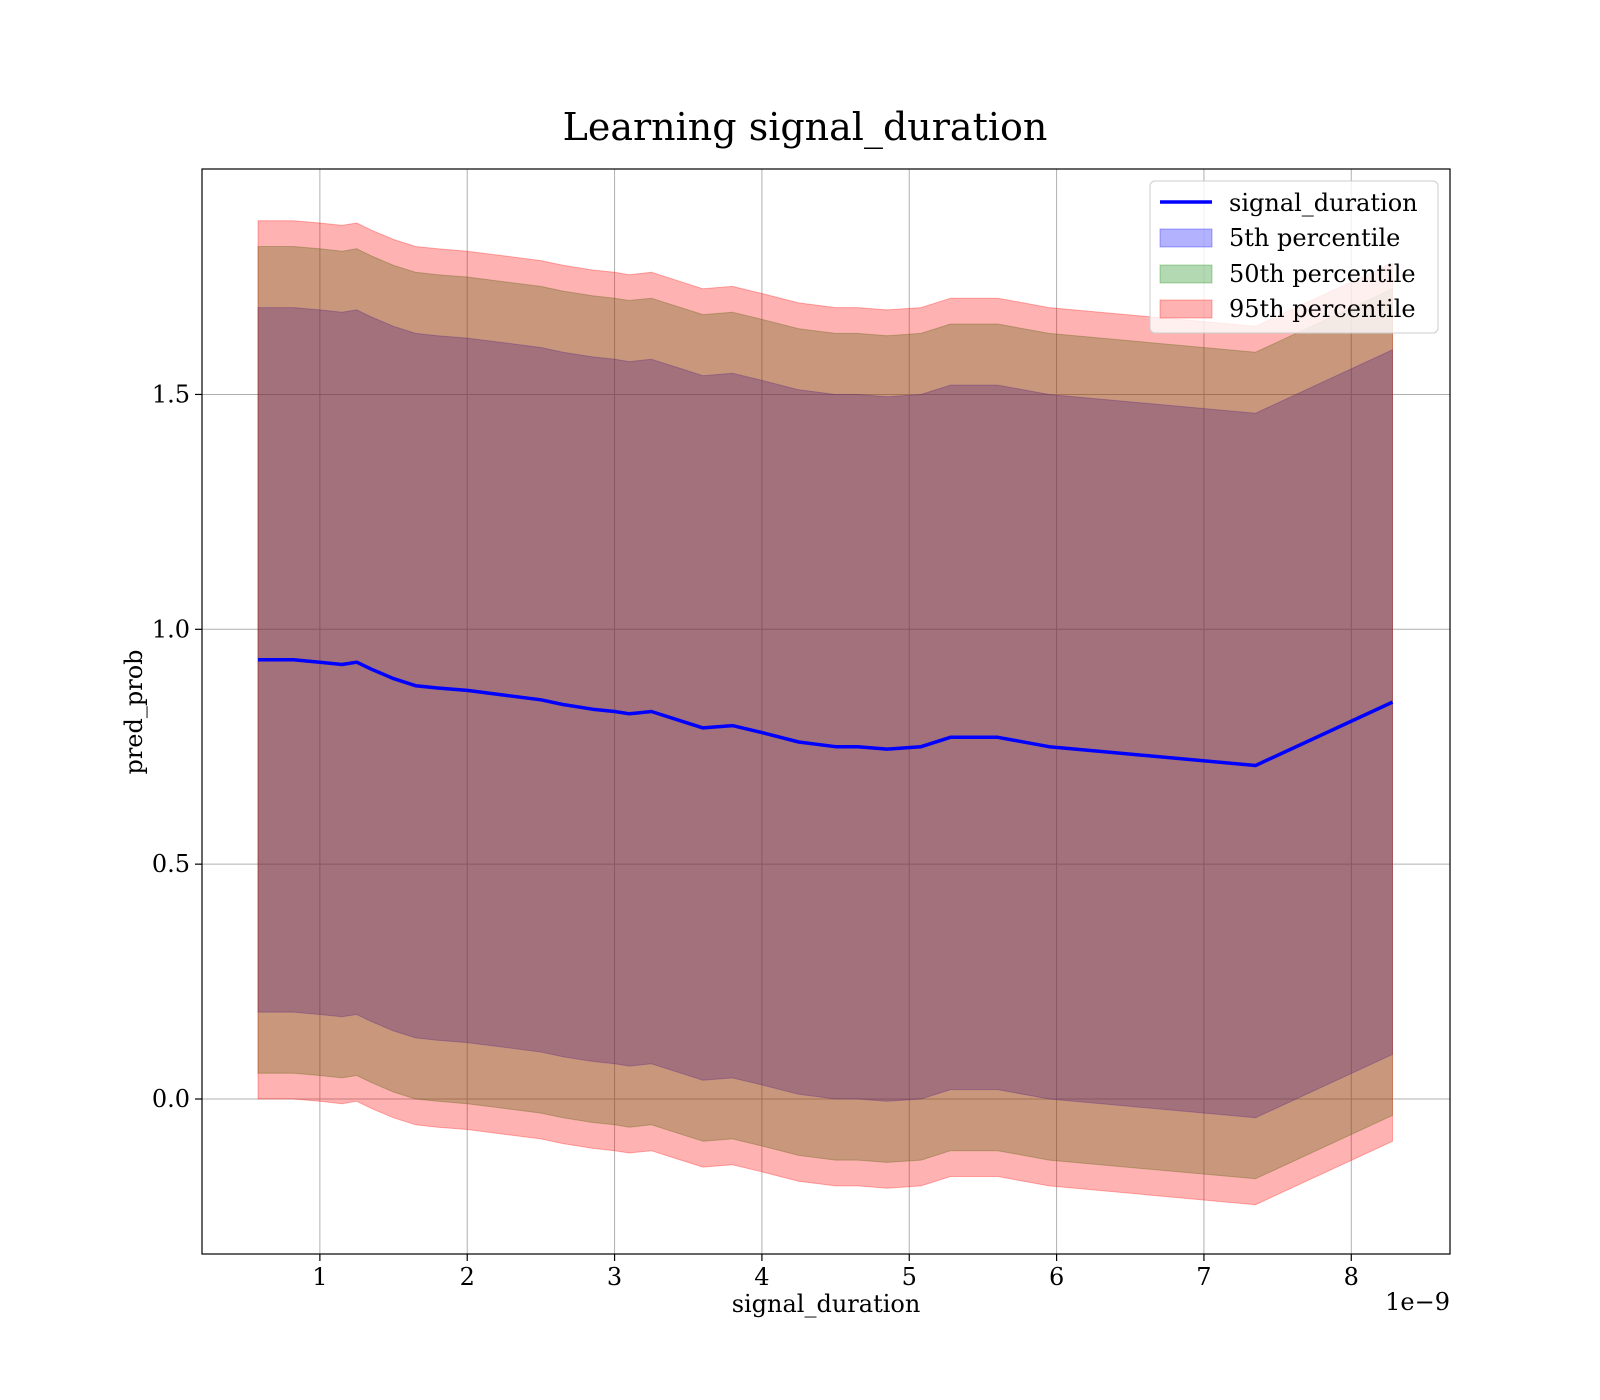 Image resolution: width=1600 pixels, height=1400 pixels. Describe the element at coordinates (909, 1277) in the screenshot. I see `x-tick-label: 5` at that location.